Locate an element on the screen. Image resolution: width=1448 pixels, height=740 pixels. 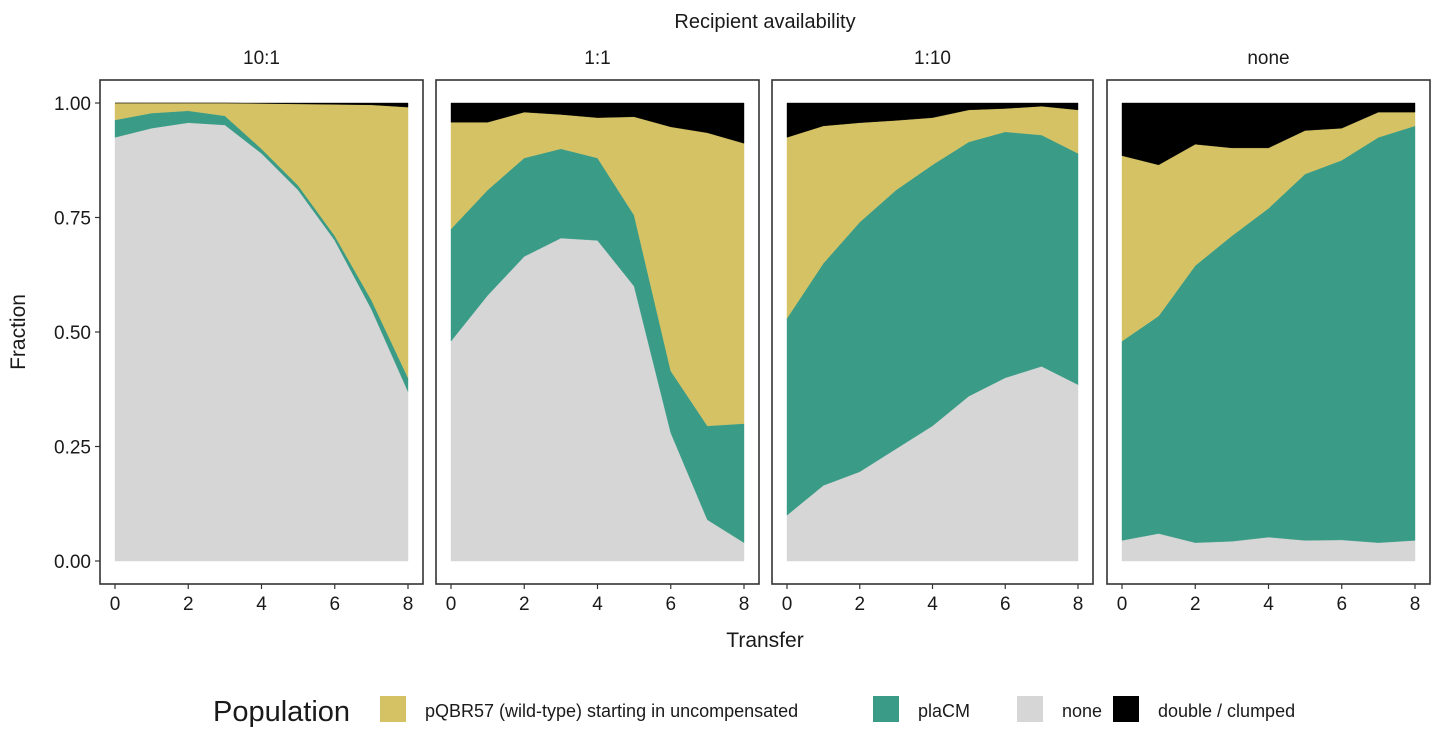
legend-item: plaCM is located at coordinates (921, 709).